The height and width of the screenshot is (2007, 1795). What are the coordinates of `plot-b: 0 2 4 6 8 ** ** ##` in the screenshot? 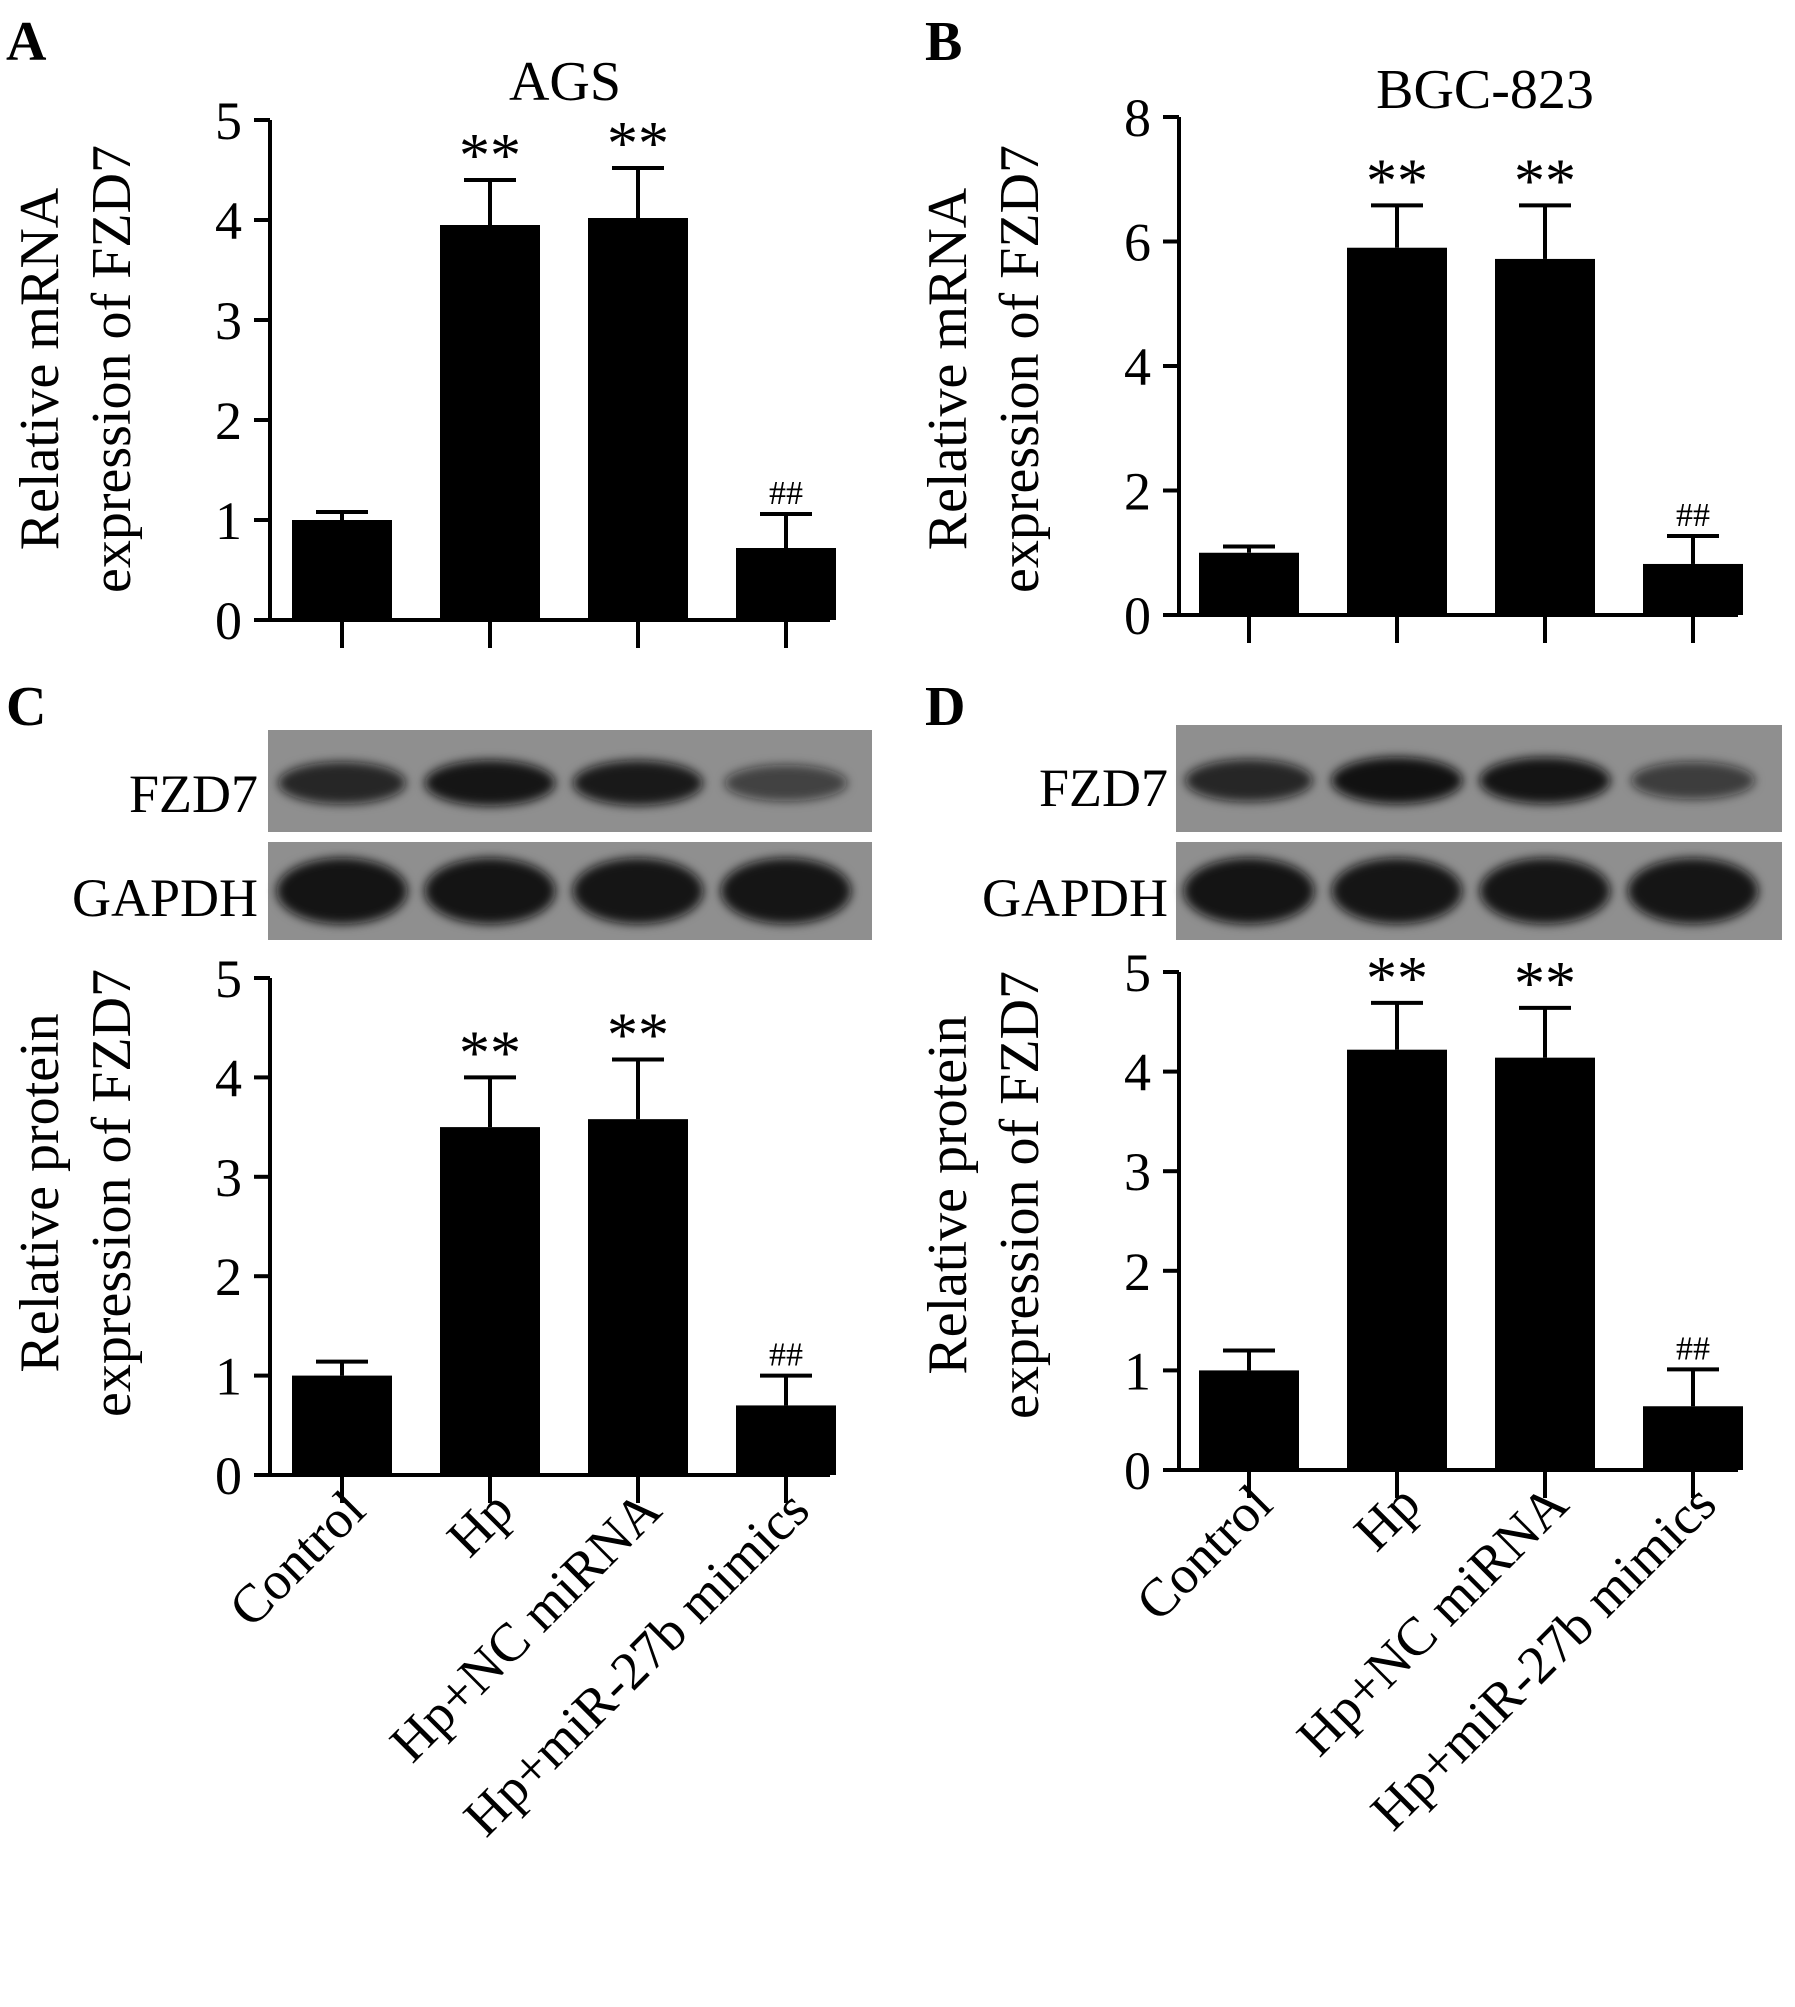 It's located at (1433, 367).